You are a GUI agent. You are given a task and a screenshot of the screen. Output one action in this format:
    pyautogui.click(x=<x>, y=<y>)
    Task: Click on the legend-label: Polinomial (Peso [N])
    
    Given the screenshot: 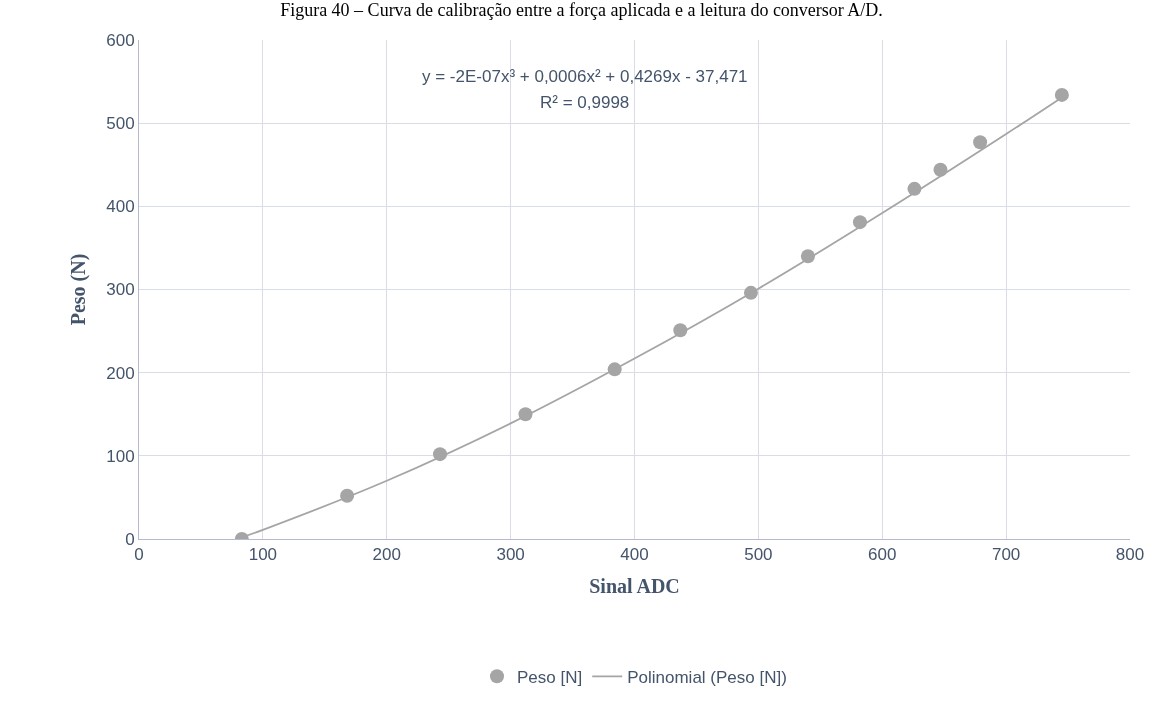 What is the action you would take?
    pyautogui.click(x=707, y=677)
    